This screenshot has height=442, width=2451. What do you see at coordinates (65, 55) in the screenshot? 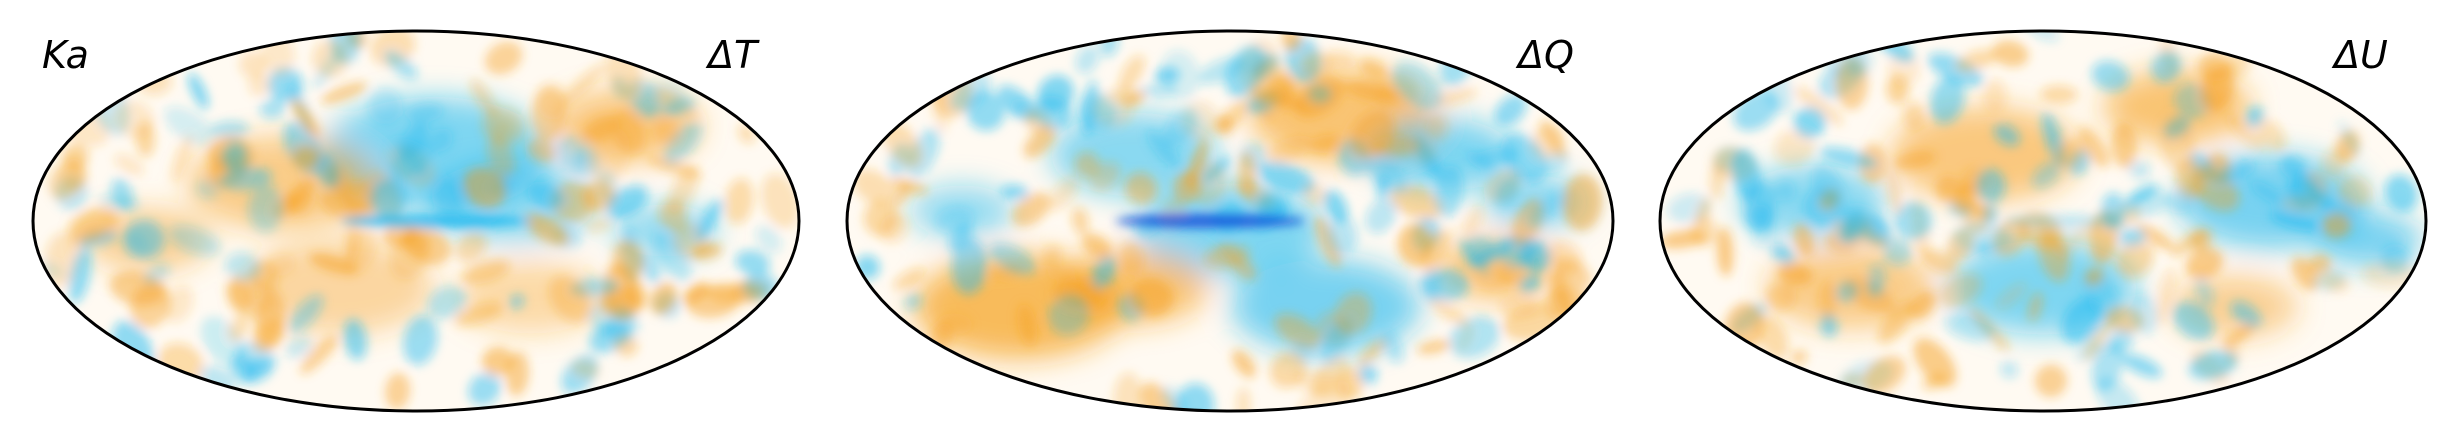
I see `panel-band-label: Ka` at bounding box center [65, 55].